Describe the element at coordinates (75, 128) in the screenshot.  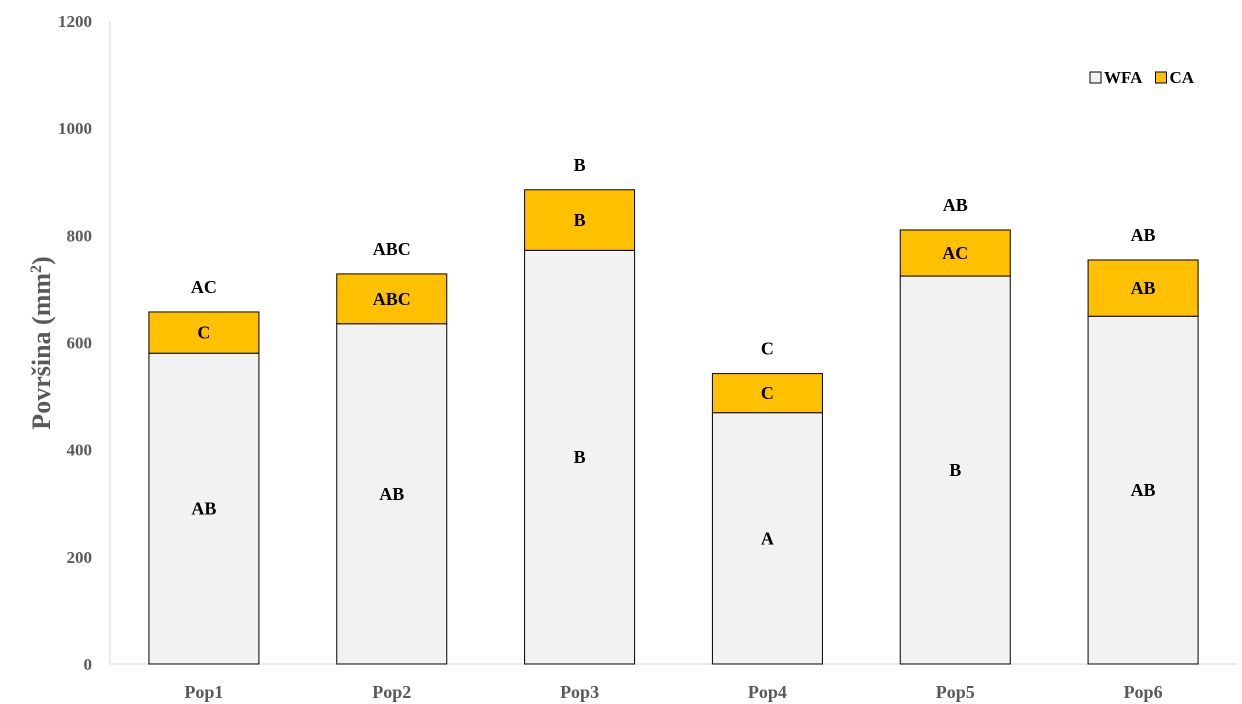
I see `y-tick-label: 1000` at that location.